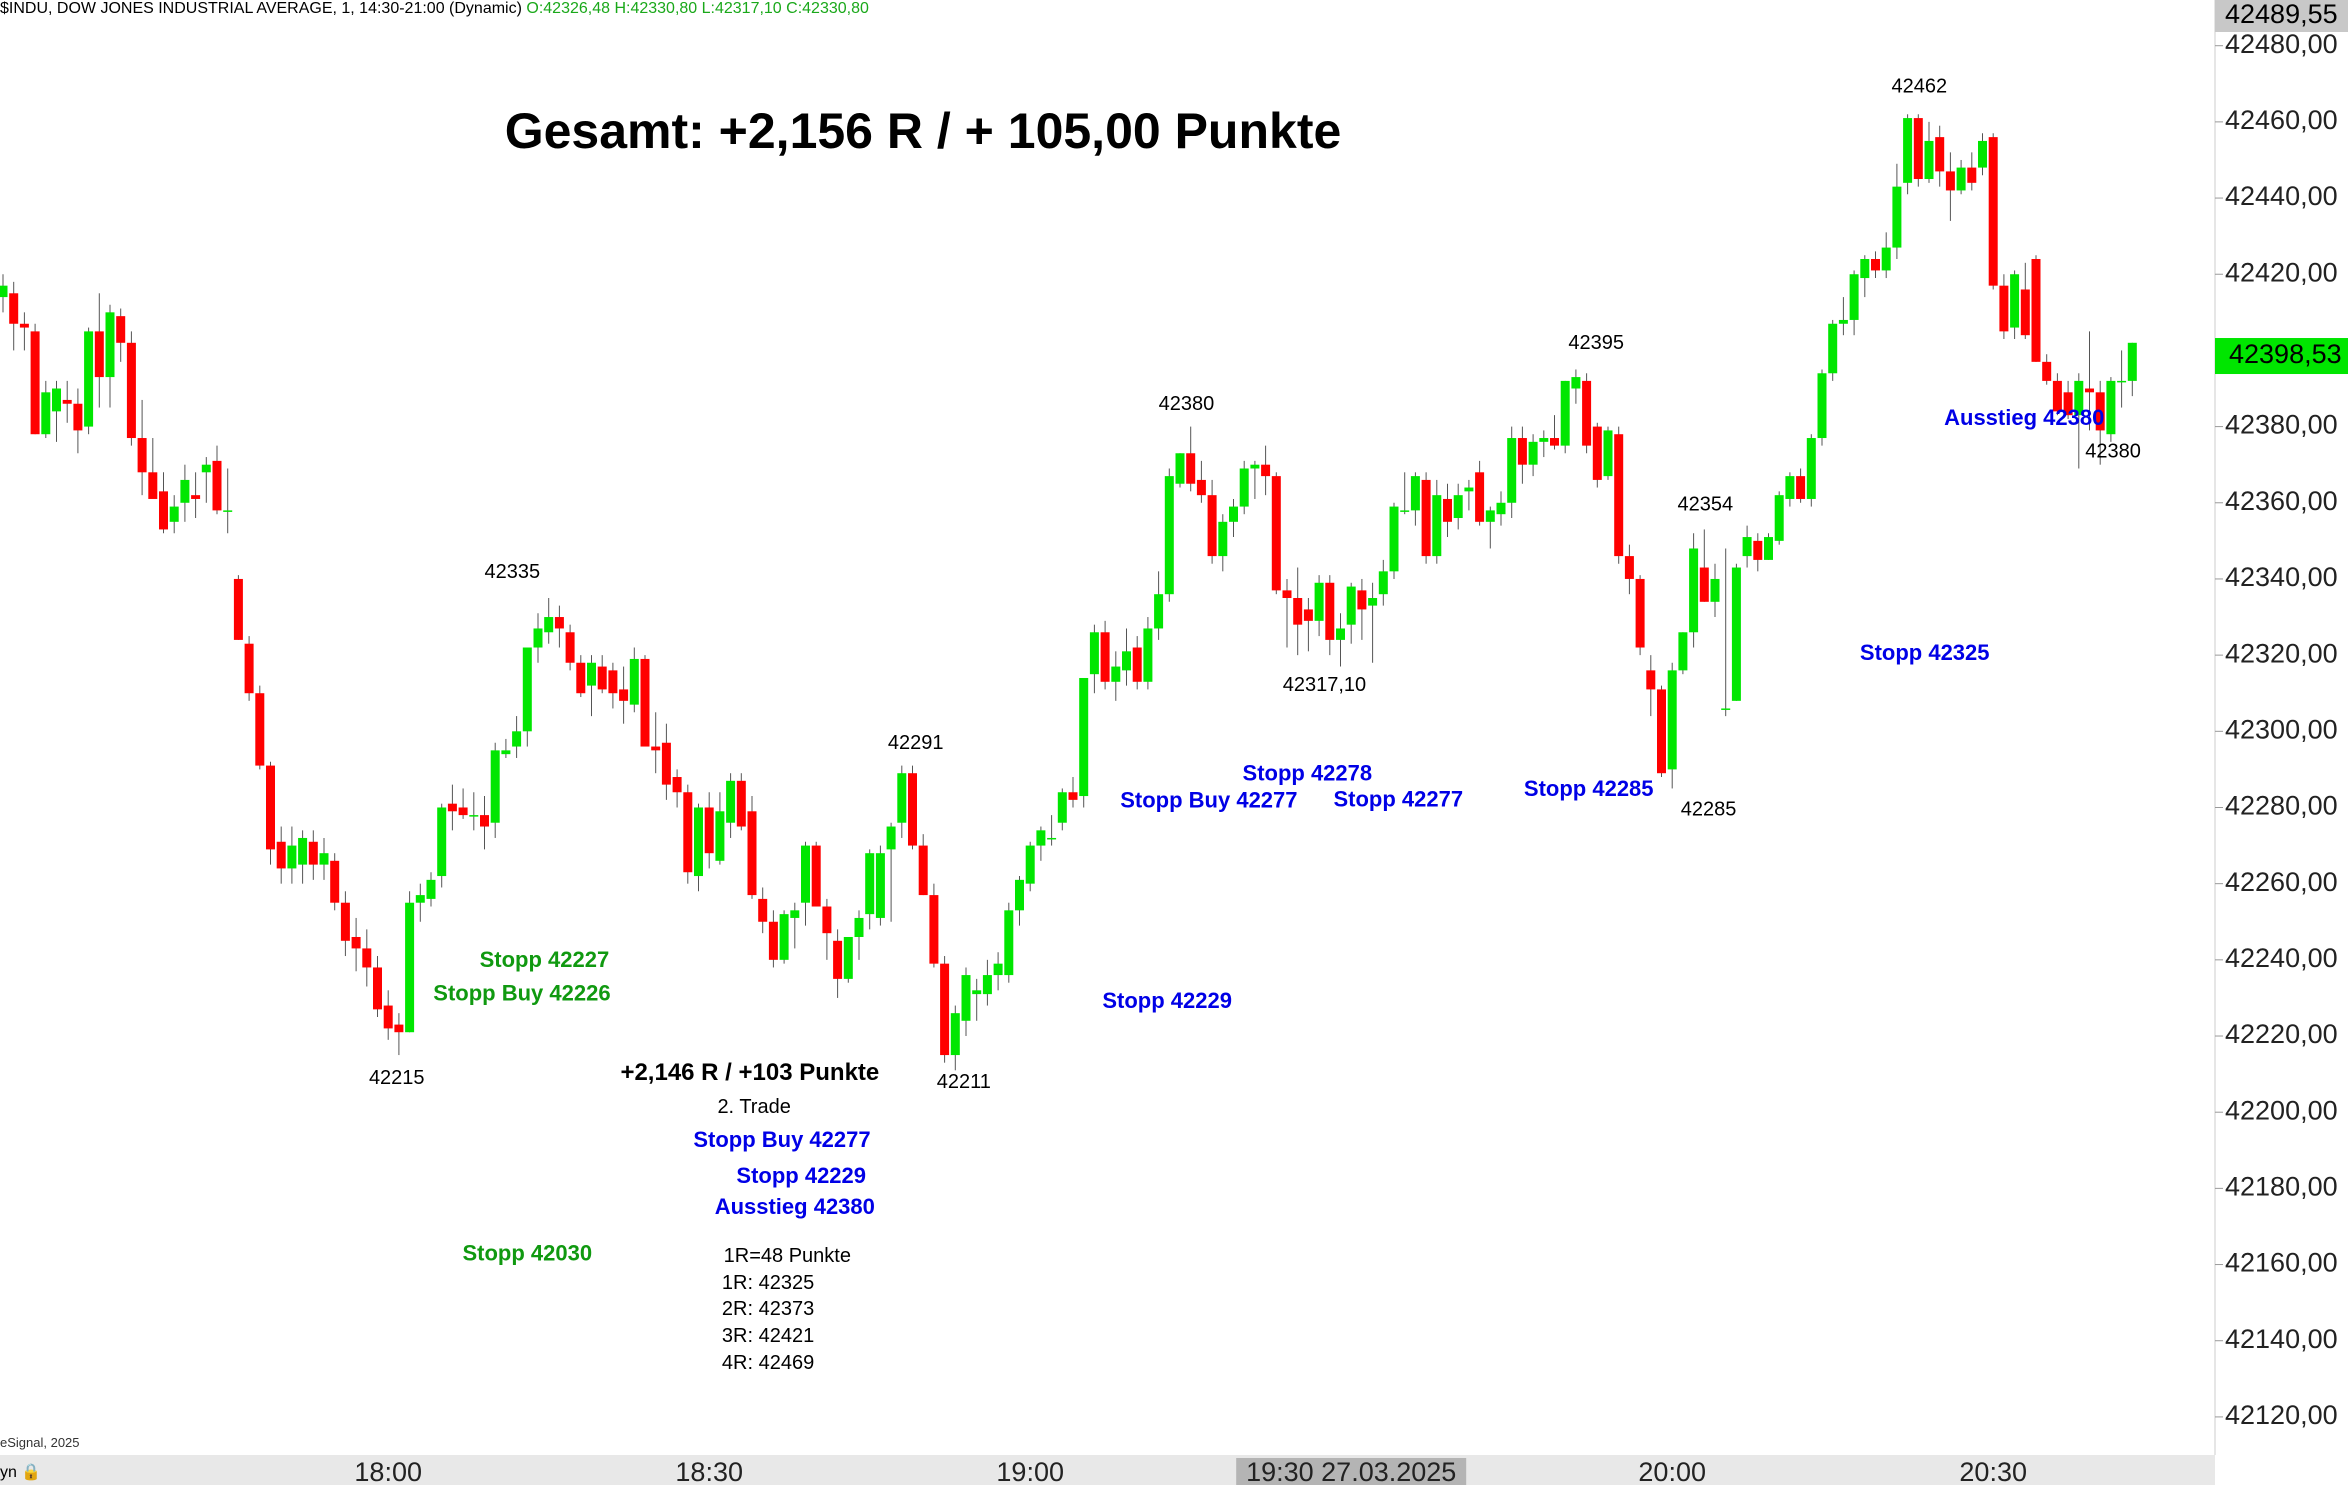 The image size is (2348, 1485). What do you see at coordinates (2281, 958) in the screenshot?
I see `y-tick-label: 42240,00` at bounding box center [2281, 958].